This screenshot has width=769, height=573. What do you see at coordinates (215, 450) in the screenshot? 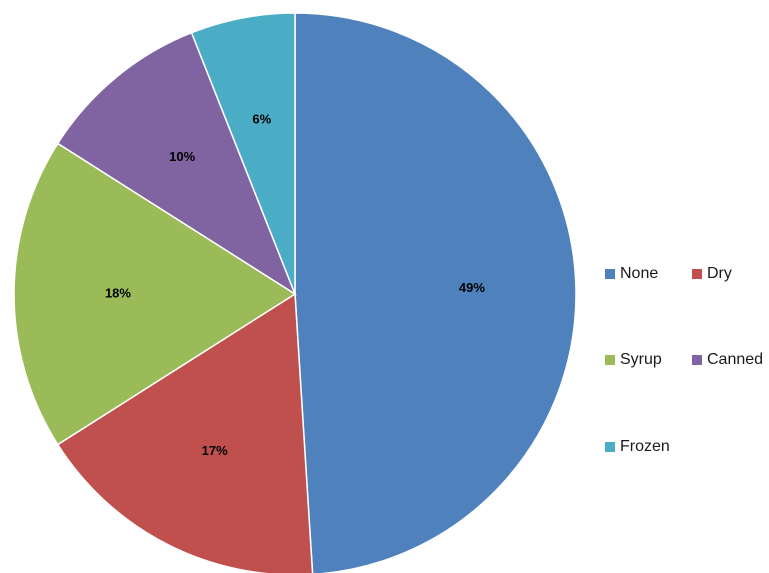
I see `data-label-dry: 17%` at bounding box center [215, 450].